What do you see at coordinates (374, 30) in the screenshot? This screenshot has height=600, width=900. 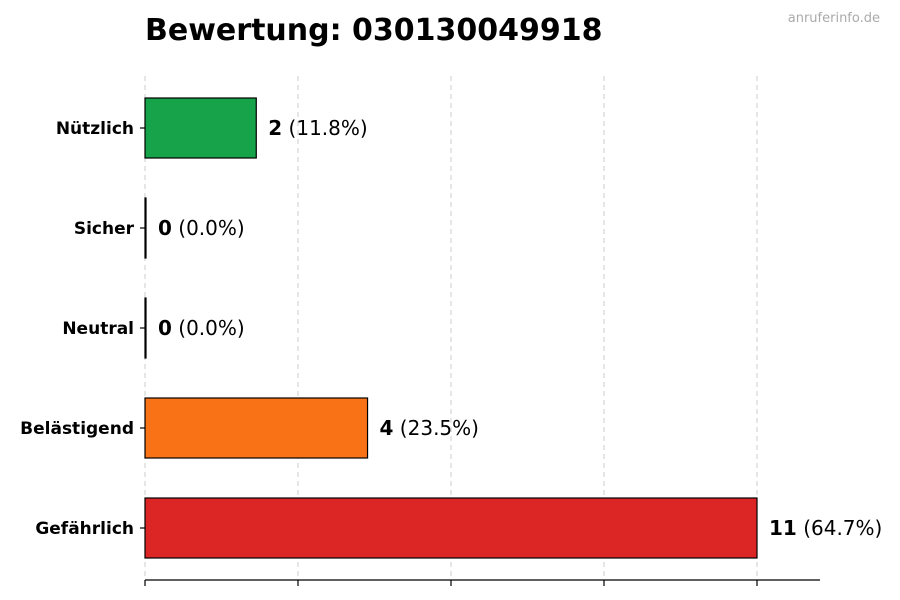 I see `chart-title: Bewertung: 030130049918` at bounding box center [374, 30].